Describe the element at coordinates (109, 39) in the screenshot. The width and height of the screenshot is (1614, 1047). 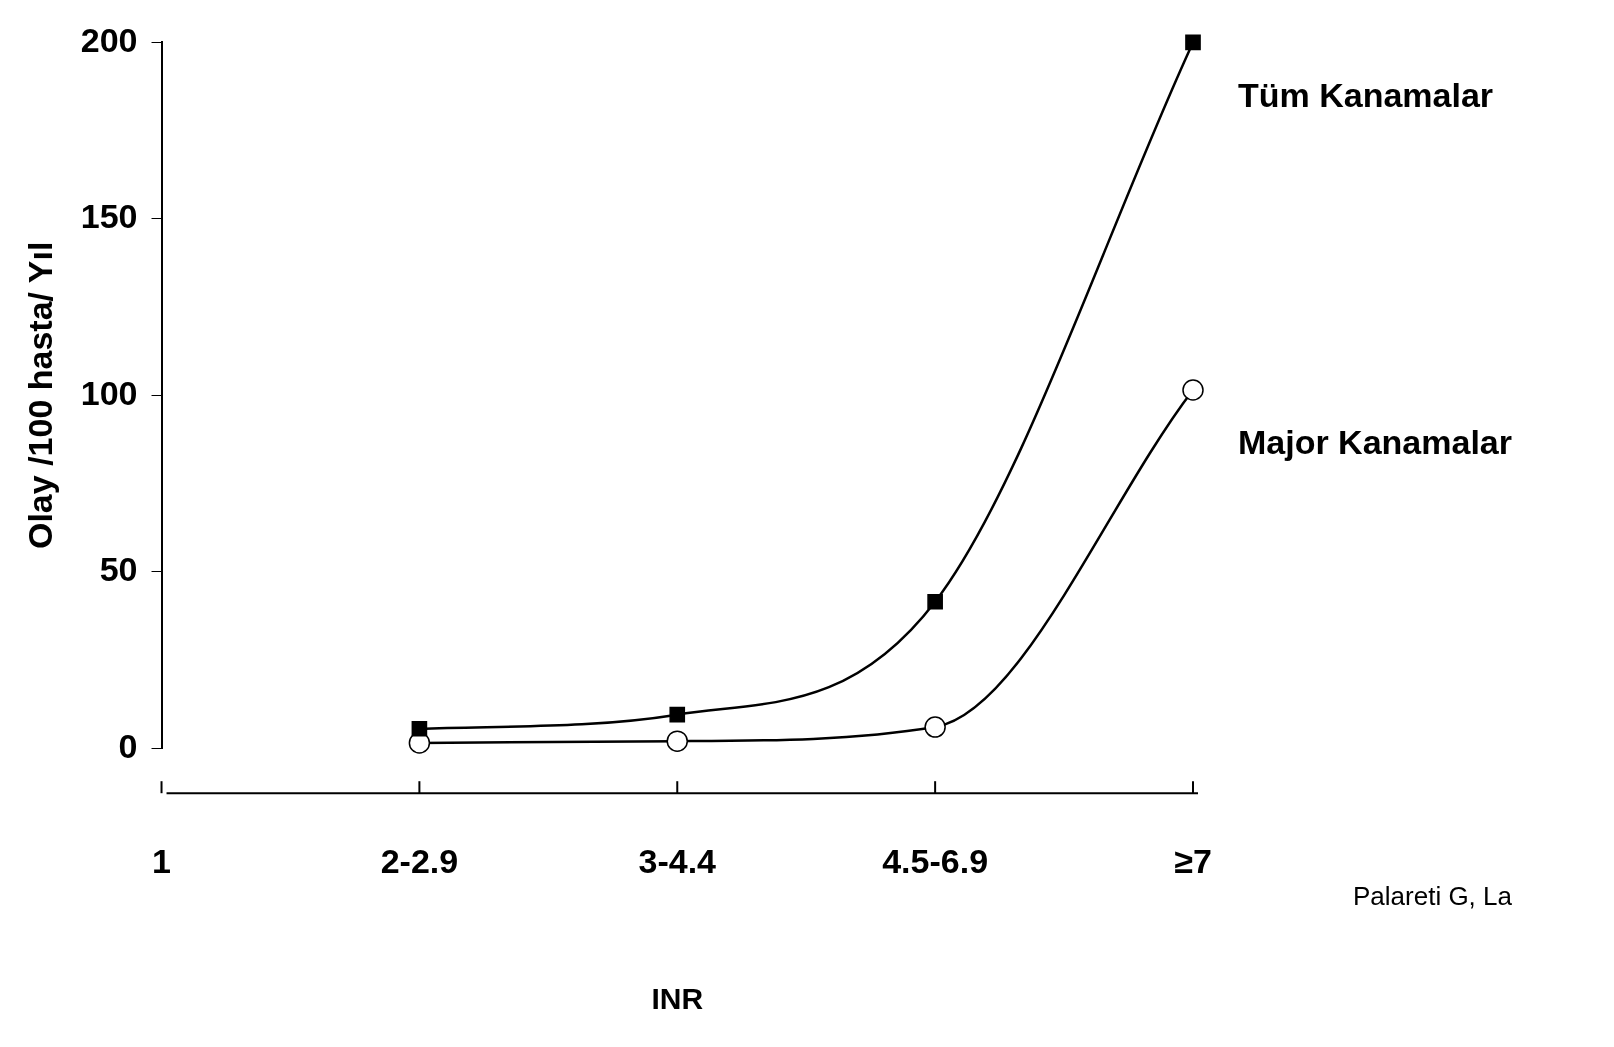
I see `y-tick-label: 200` at that location.